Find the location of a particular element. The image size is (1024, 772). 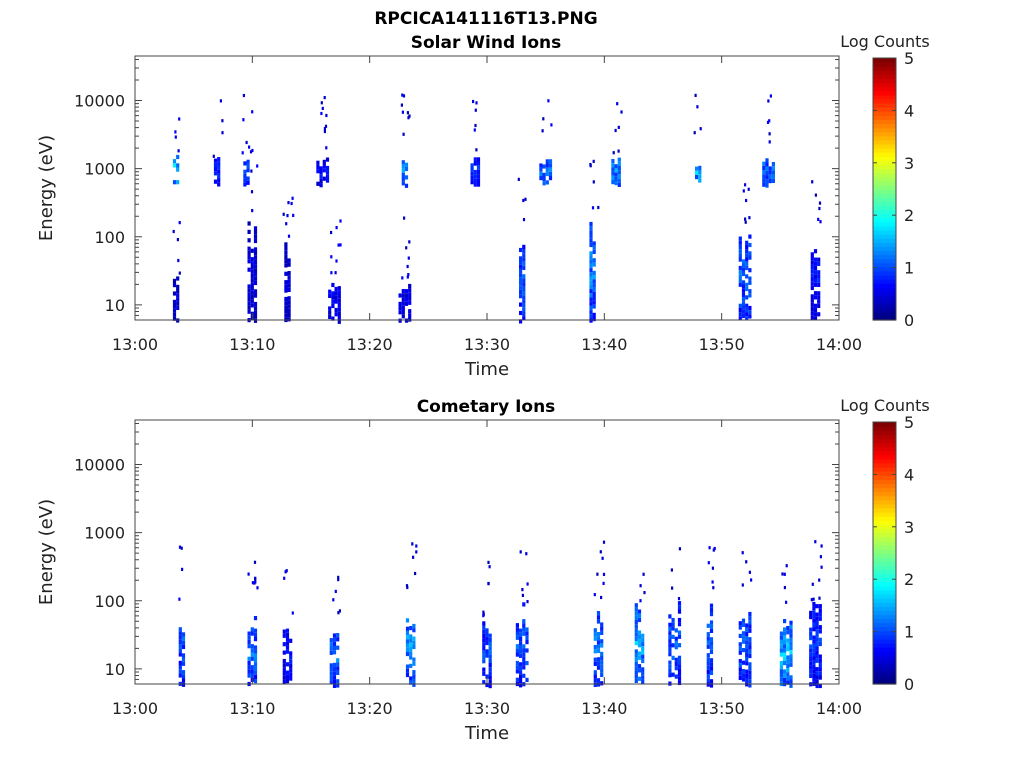

x-tick-label: 13:30 is located at coordinates (487, 344).